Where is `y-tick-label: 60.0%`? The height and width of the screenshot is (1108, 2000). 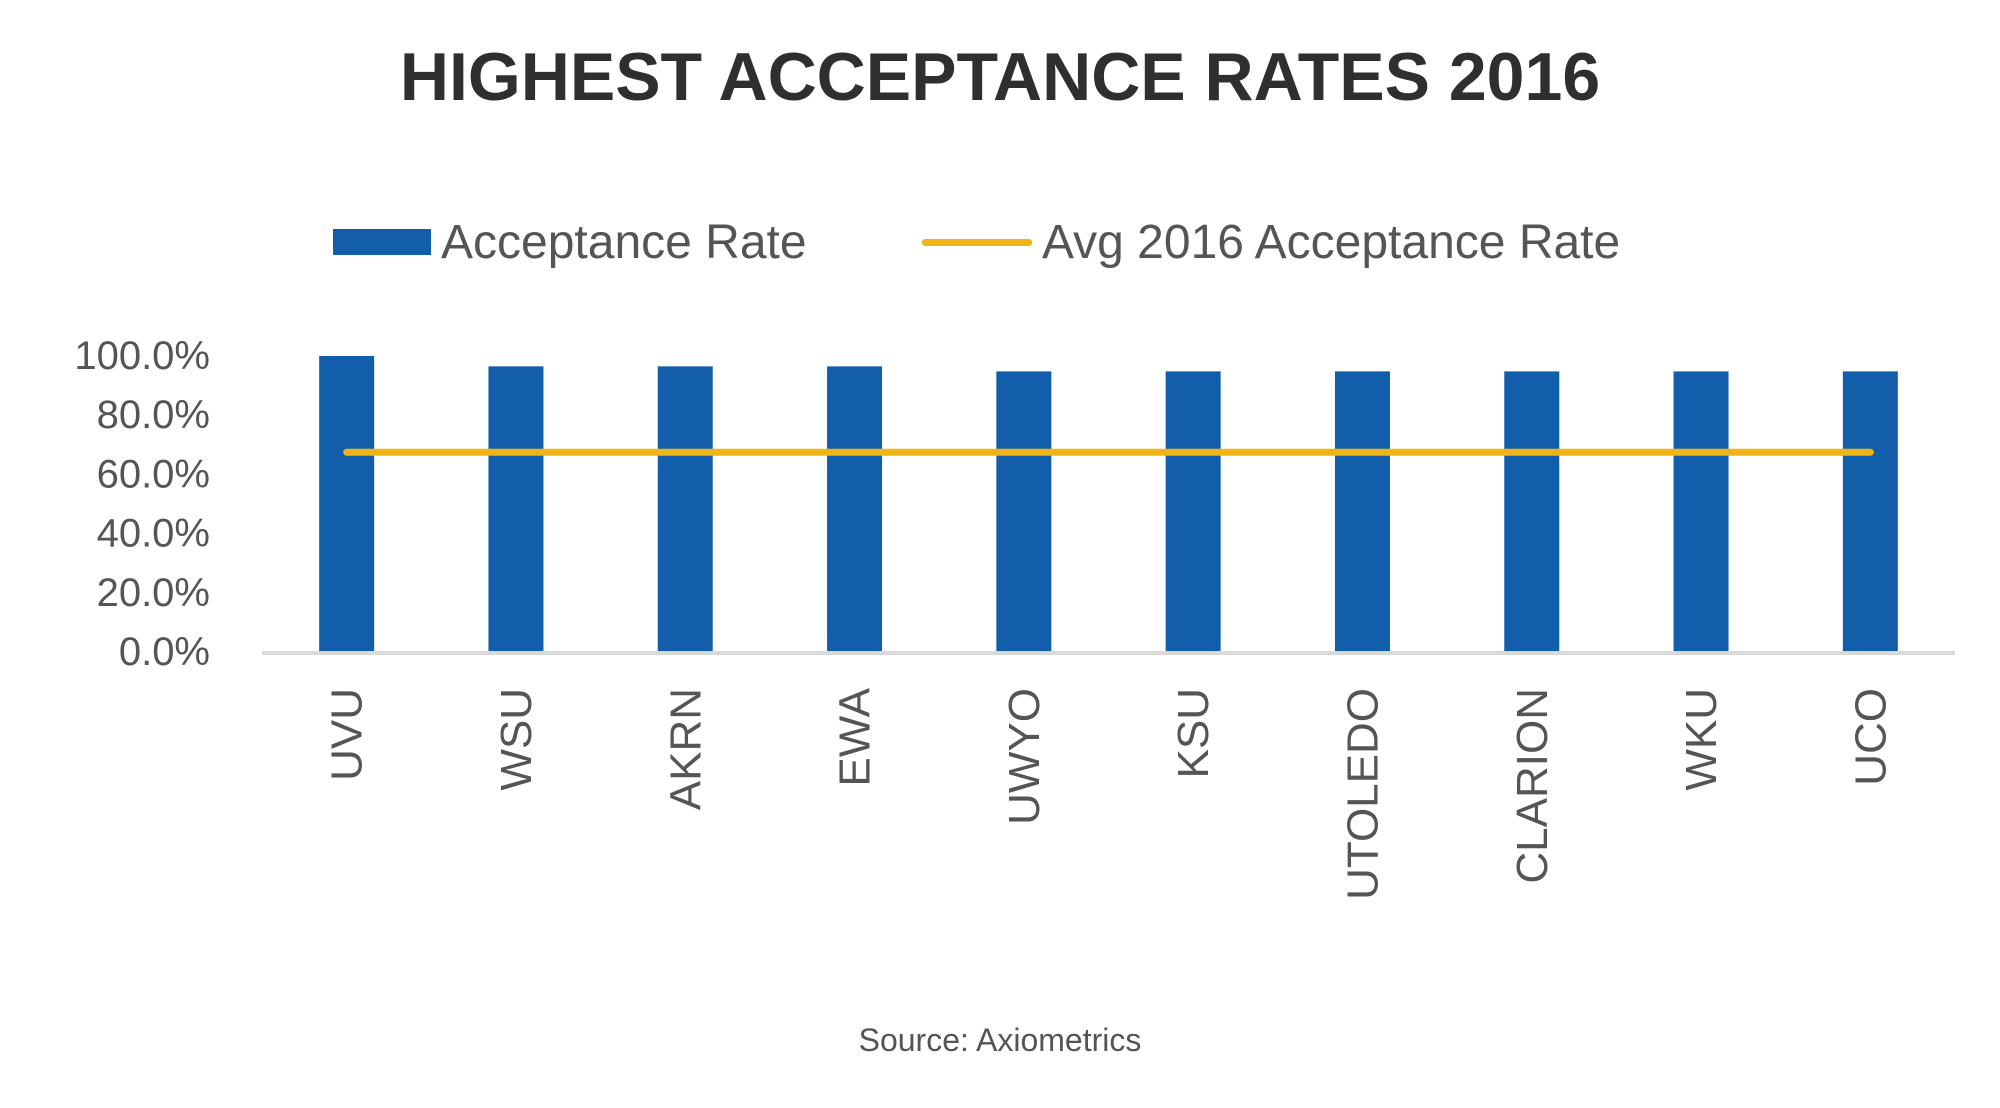 y-tick-label: 60.0% is located at coordinates (153, 474).